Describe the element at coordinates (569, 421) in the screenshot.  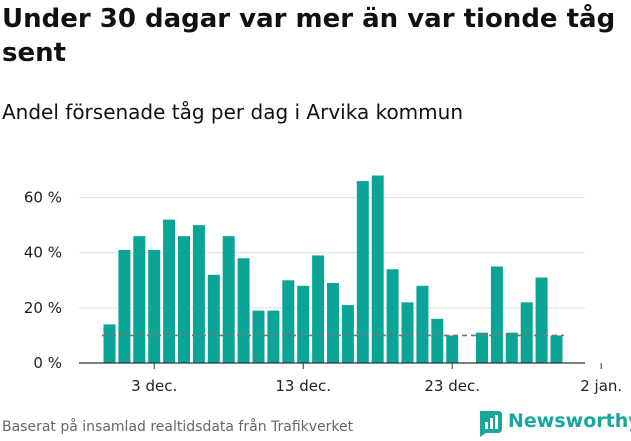
I see `newsworthy-logo-text: Newsworthy` at that location.